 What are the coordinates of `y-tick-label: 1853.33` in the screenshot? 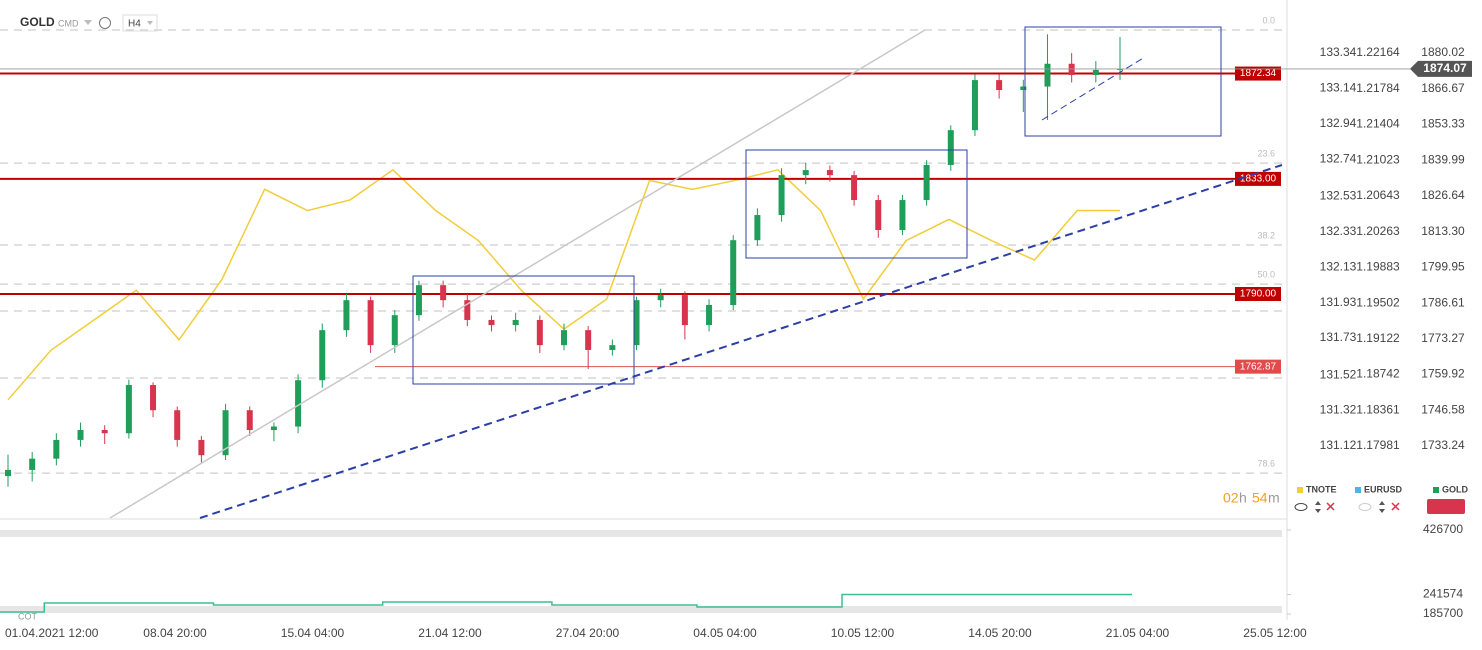 It's located at (1443, 124).